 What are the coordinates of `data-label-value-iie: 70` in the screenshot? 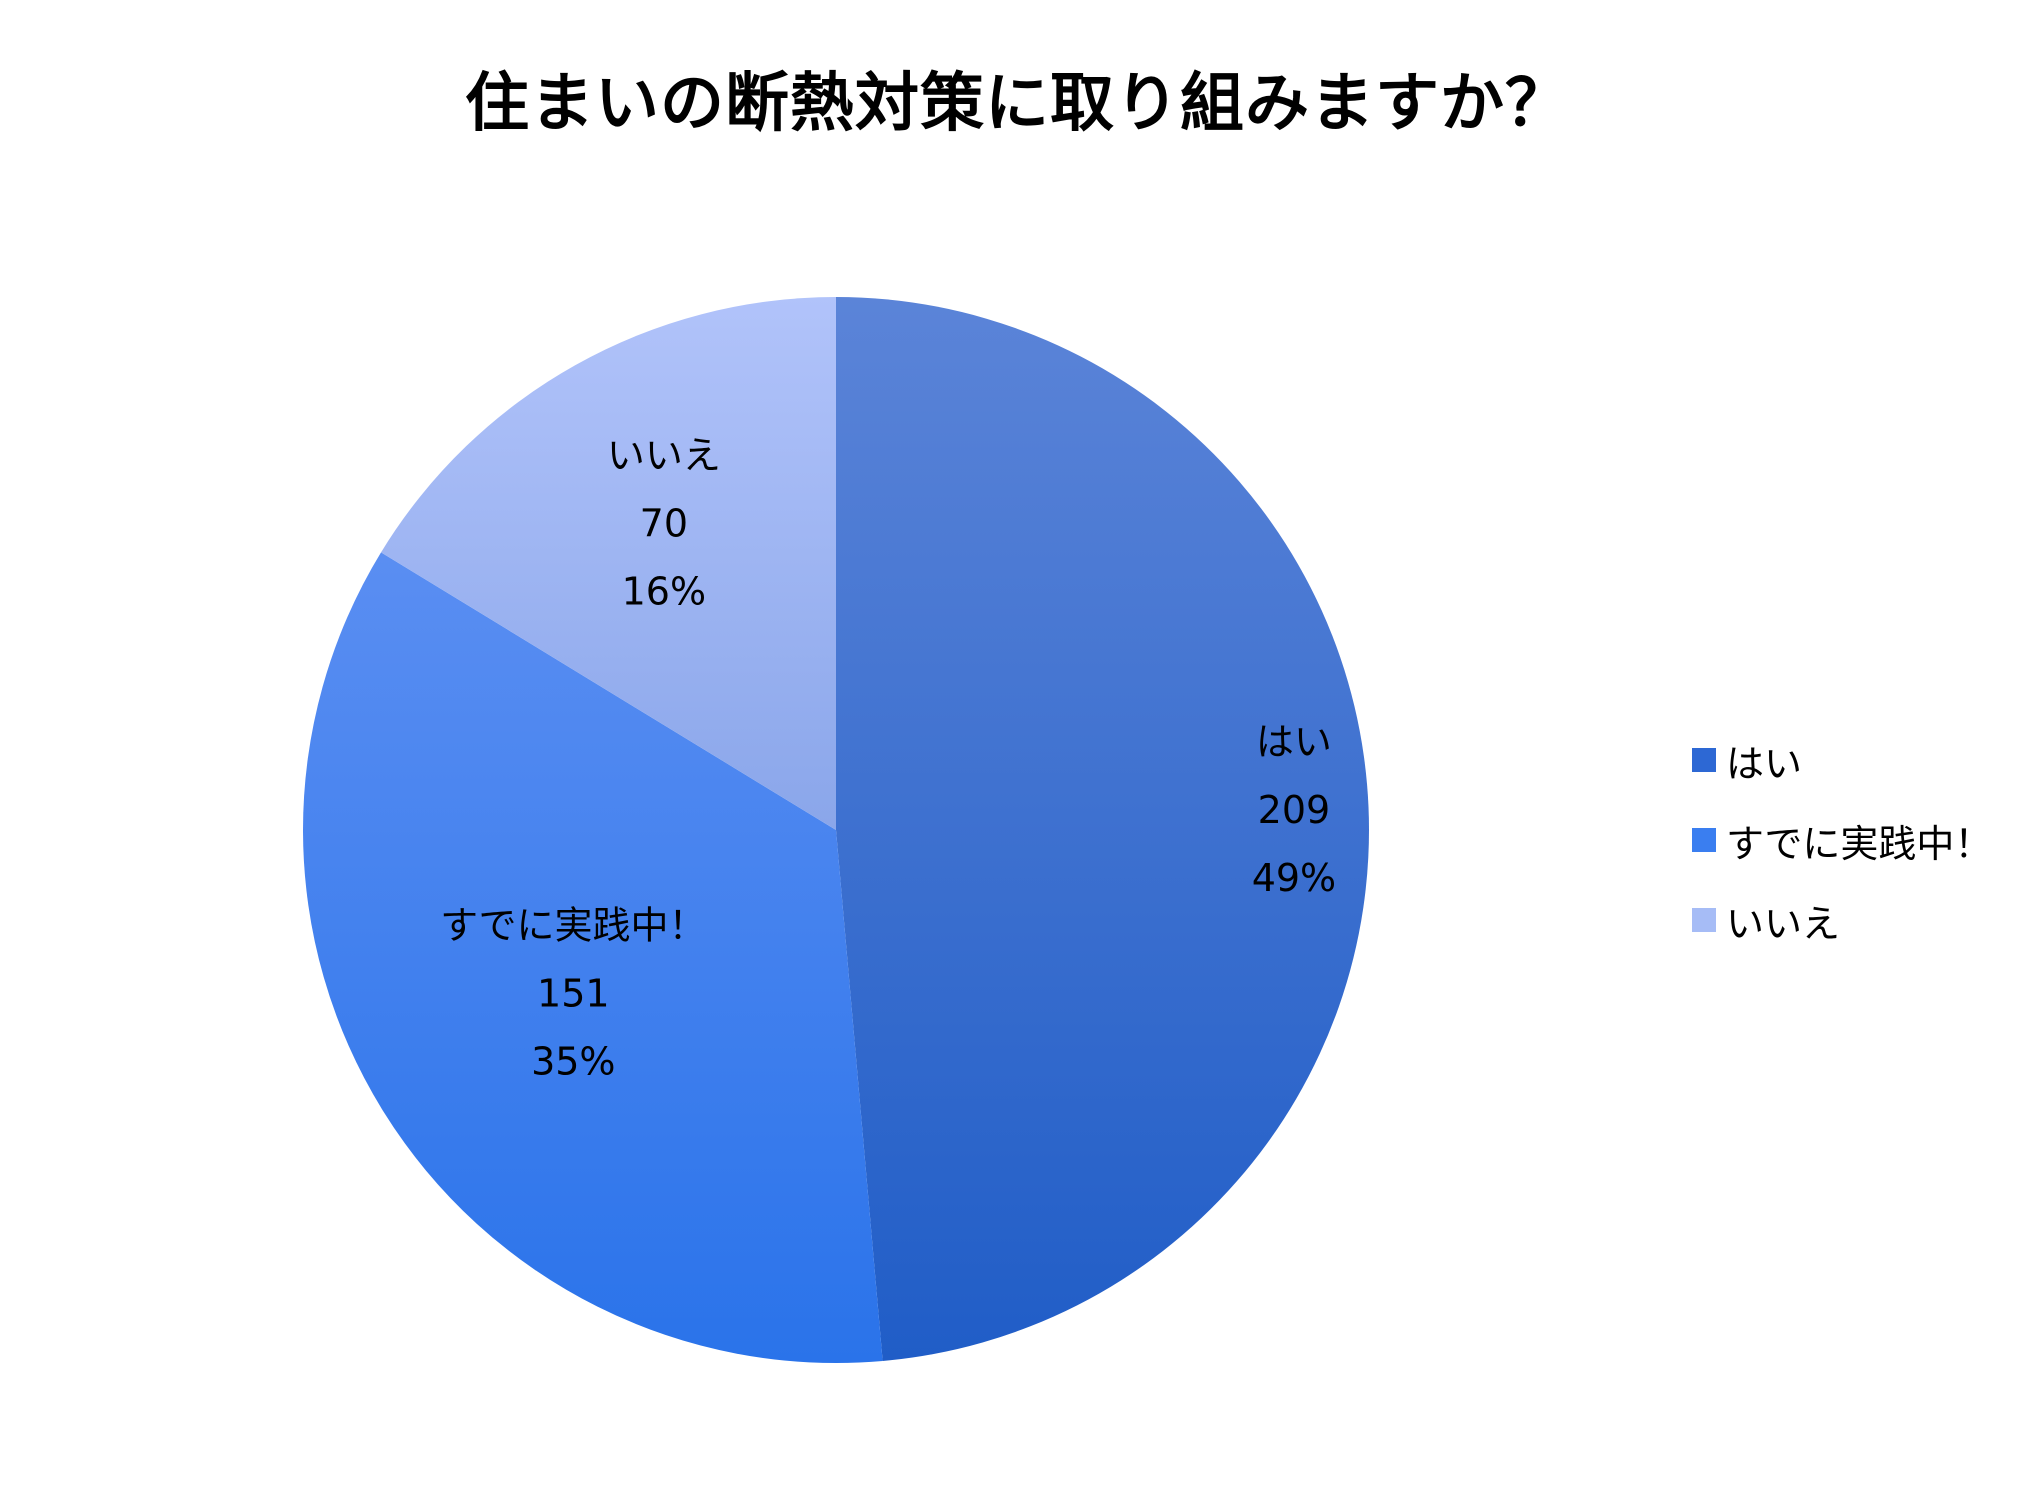 It's located at (664, 524).